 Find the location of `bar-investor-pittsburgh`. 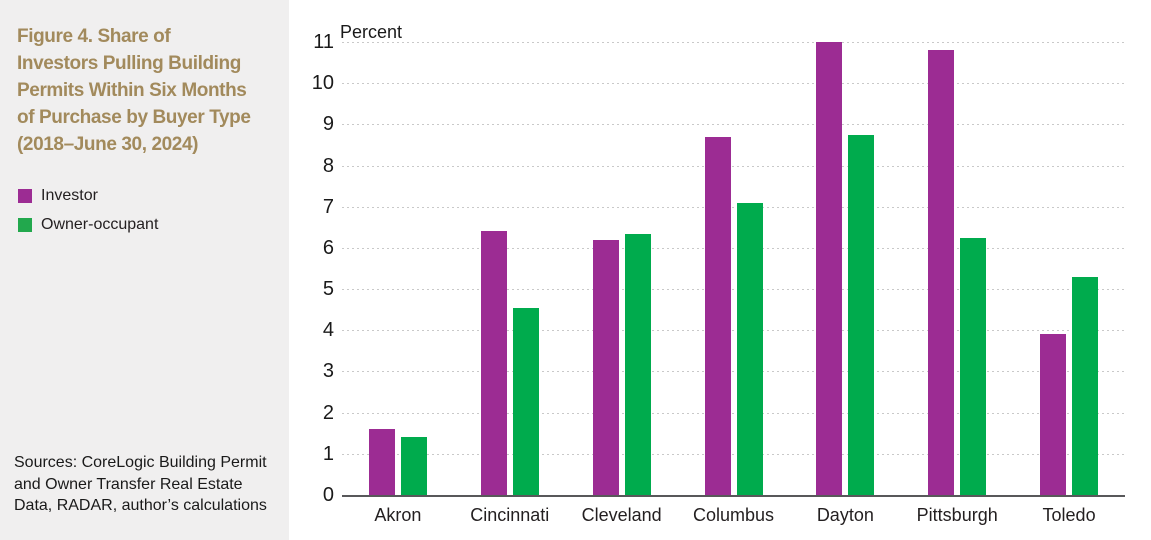

bar-investor-pittsburgh is located at coordinates (941, 272).